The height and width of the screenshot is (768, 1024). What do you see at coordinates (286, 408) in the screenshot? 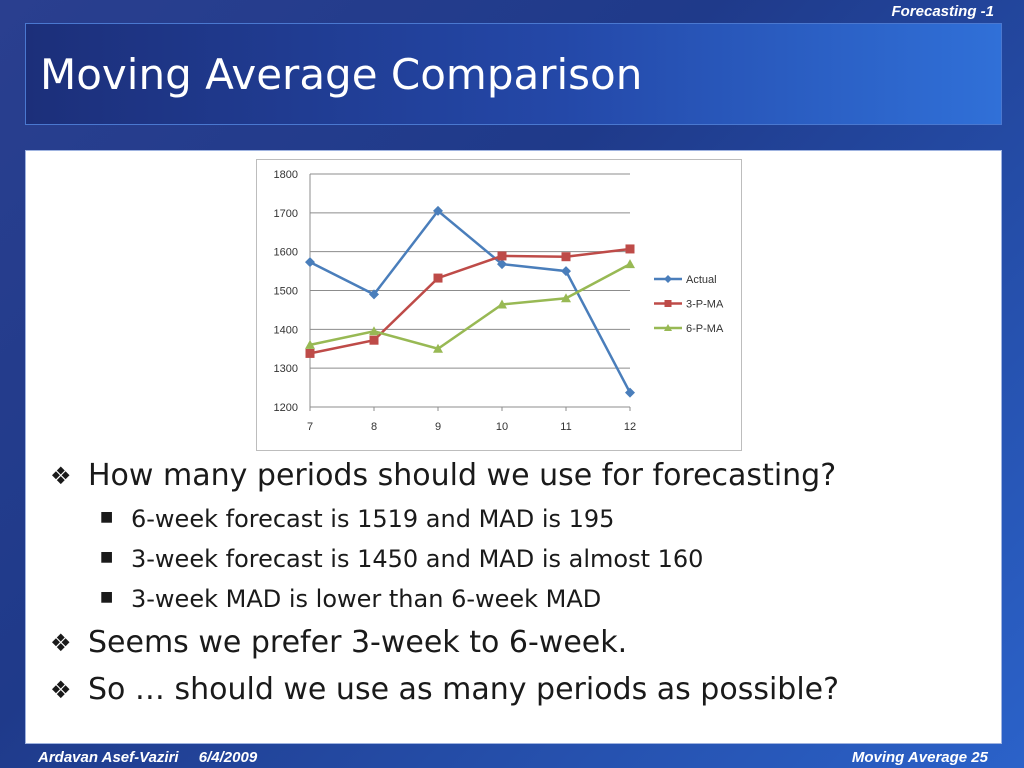
I see `y-tick-label: 1200` at bounding box center [286, 408].